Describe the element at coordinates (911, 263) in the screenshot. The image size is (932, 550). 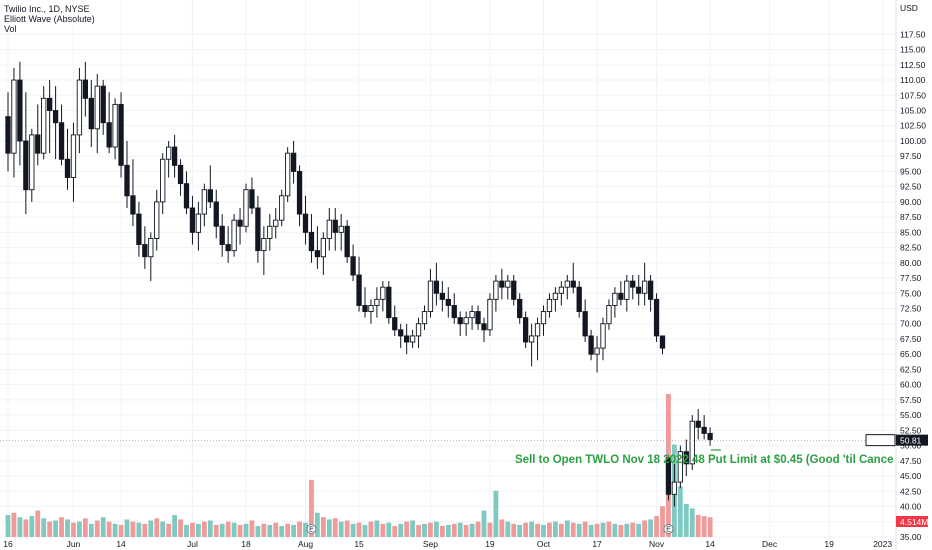
I see `price-tick-label: 80.00` at that location.